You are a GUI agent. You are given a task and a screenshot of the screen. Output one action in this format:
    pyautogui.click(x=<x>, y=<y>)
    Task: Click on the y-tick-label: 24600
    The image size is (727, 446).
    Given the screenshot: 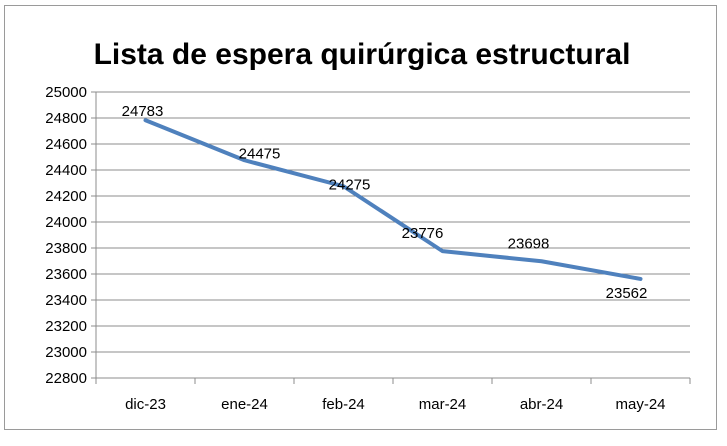 What is the action you would take?
    pyautogui.click(x=66, y=144)
    